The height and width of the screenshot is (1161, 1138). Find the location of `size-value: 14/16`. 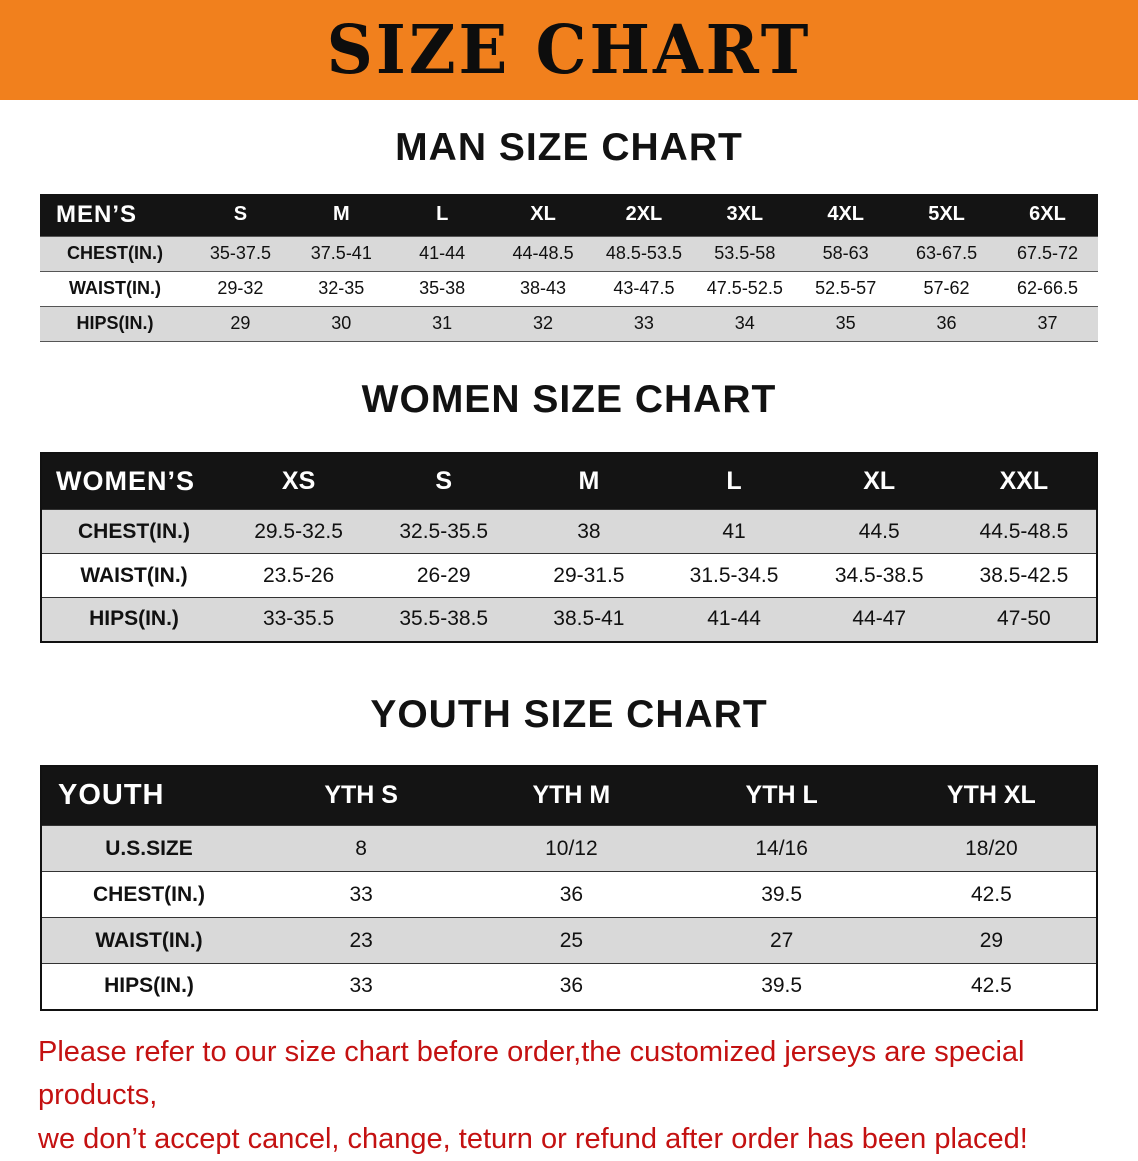

size-value: 14/16 is located at coordinates (782, 849).